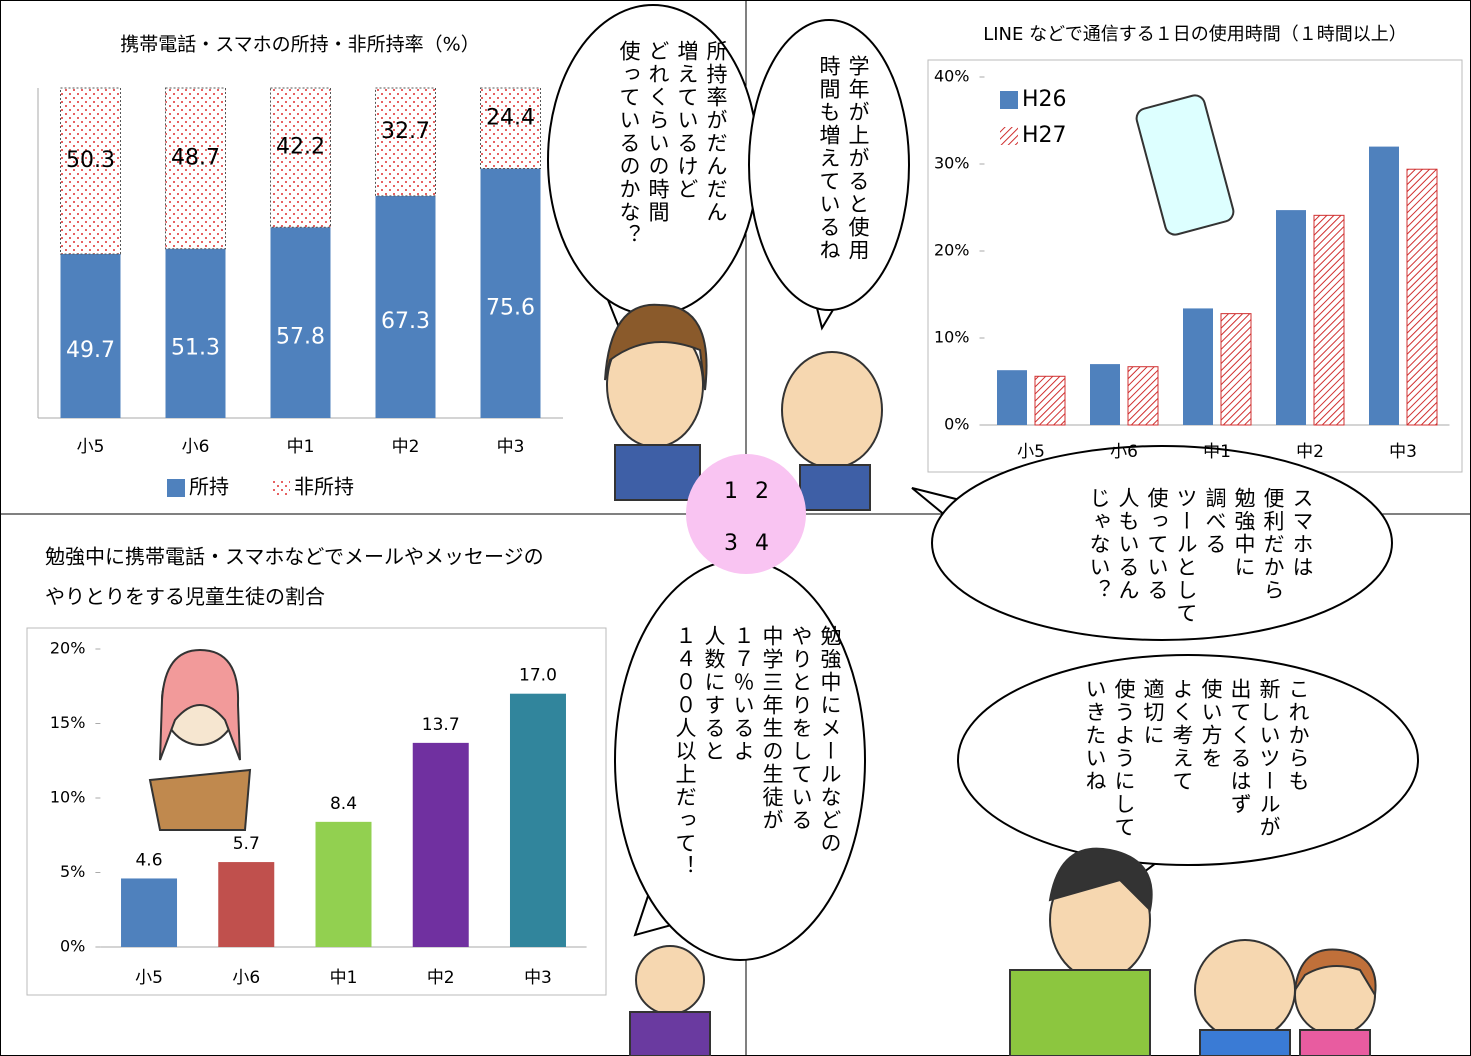 This screenshot has height=1056, width=1471. I want to click on kid-hair, so click(1335, 973).